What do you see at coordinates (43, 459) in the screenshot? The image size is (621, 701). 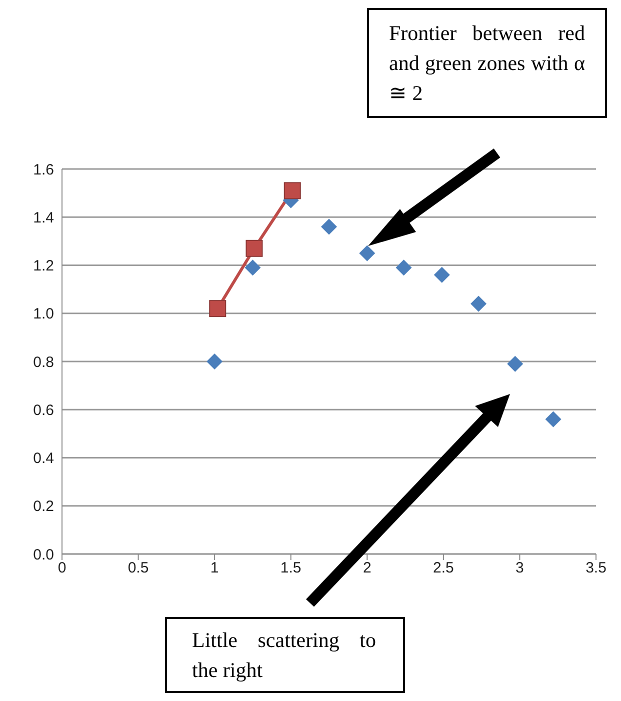 I see `y-tick-label: 0.4` at bounding box center [43, 459].